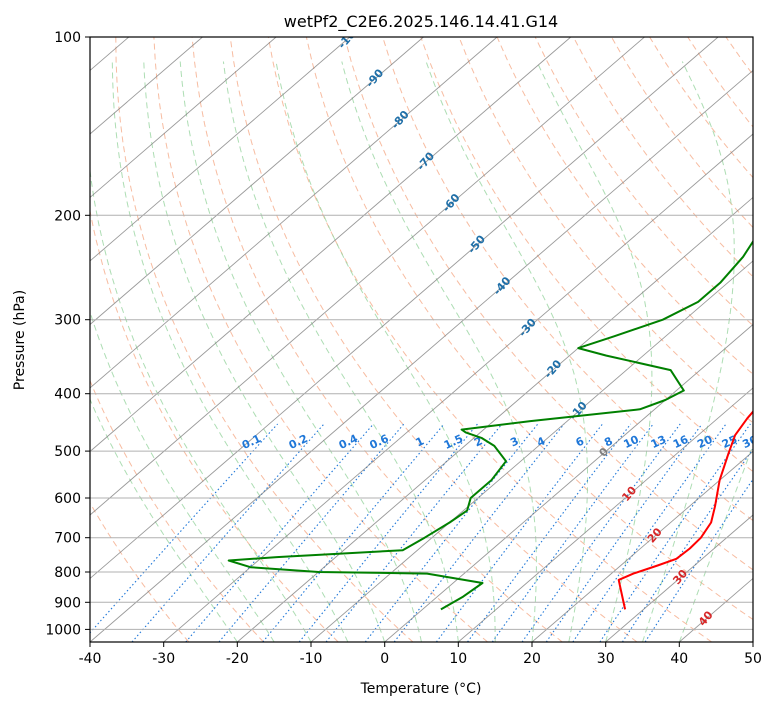  I want to click on y-tick-label: 400, so click(67, 395).